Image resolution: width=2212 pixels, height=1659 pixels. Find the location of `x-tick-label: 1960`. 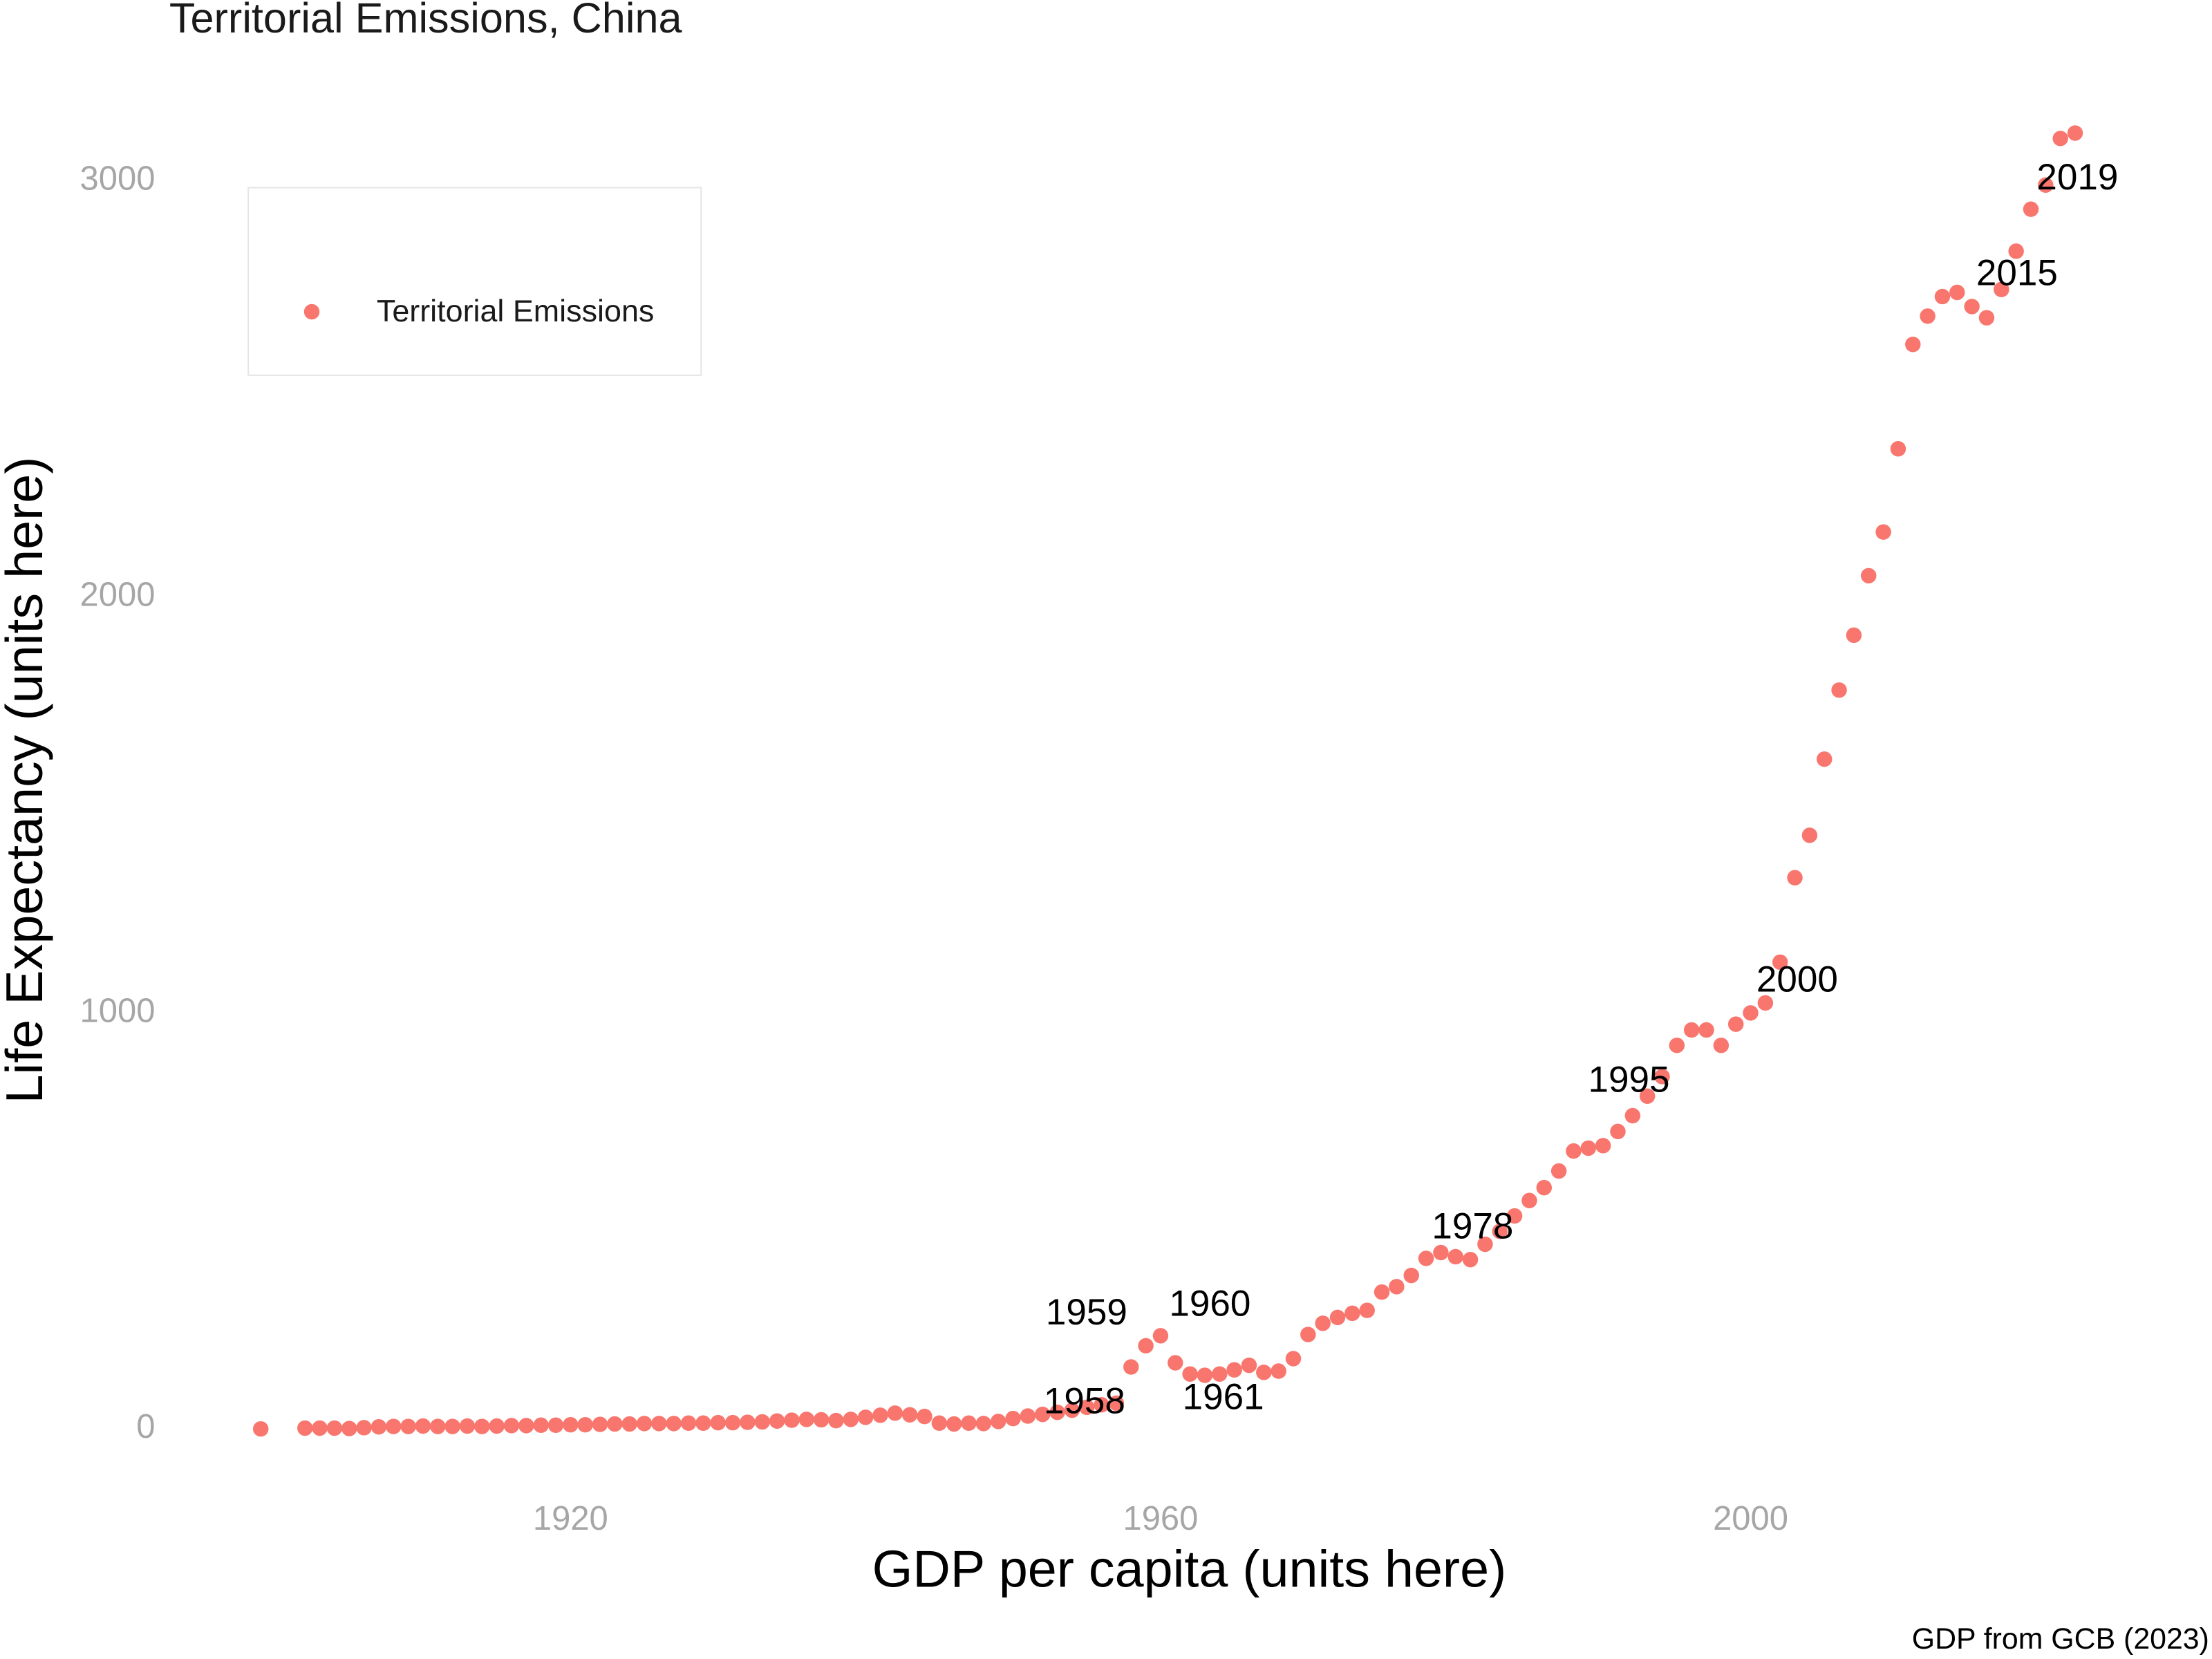

x-tick-label: 1960 is located at coordinates (1160, 1518).